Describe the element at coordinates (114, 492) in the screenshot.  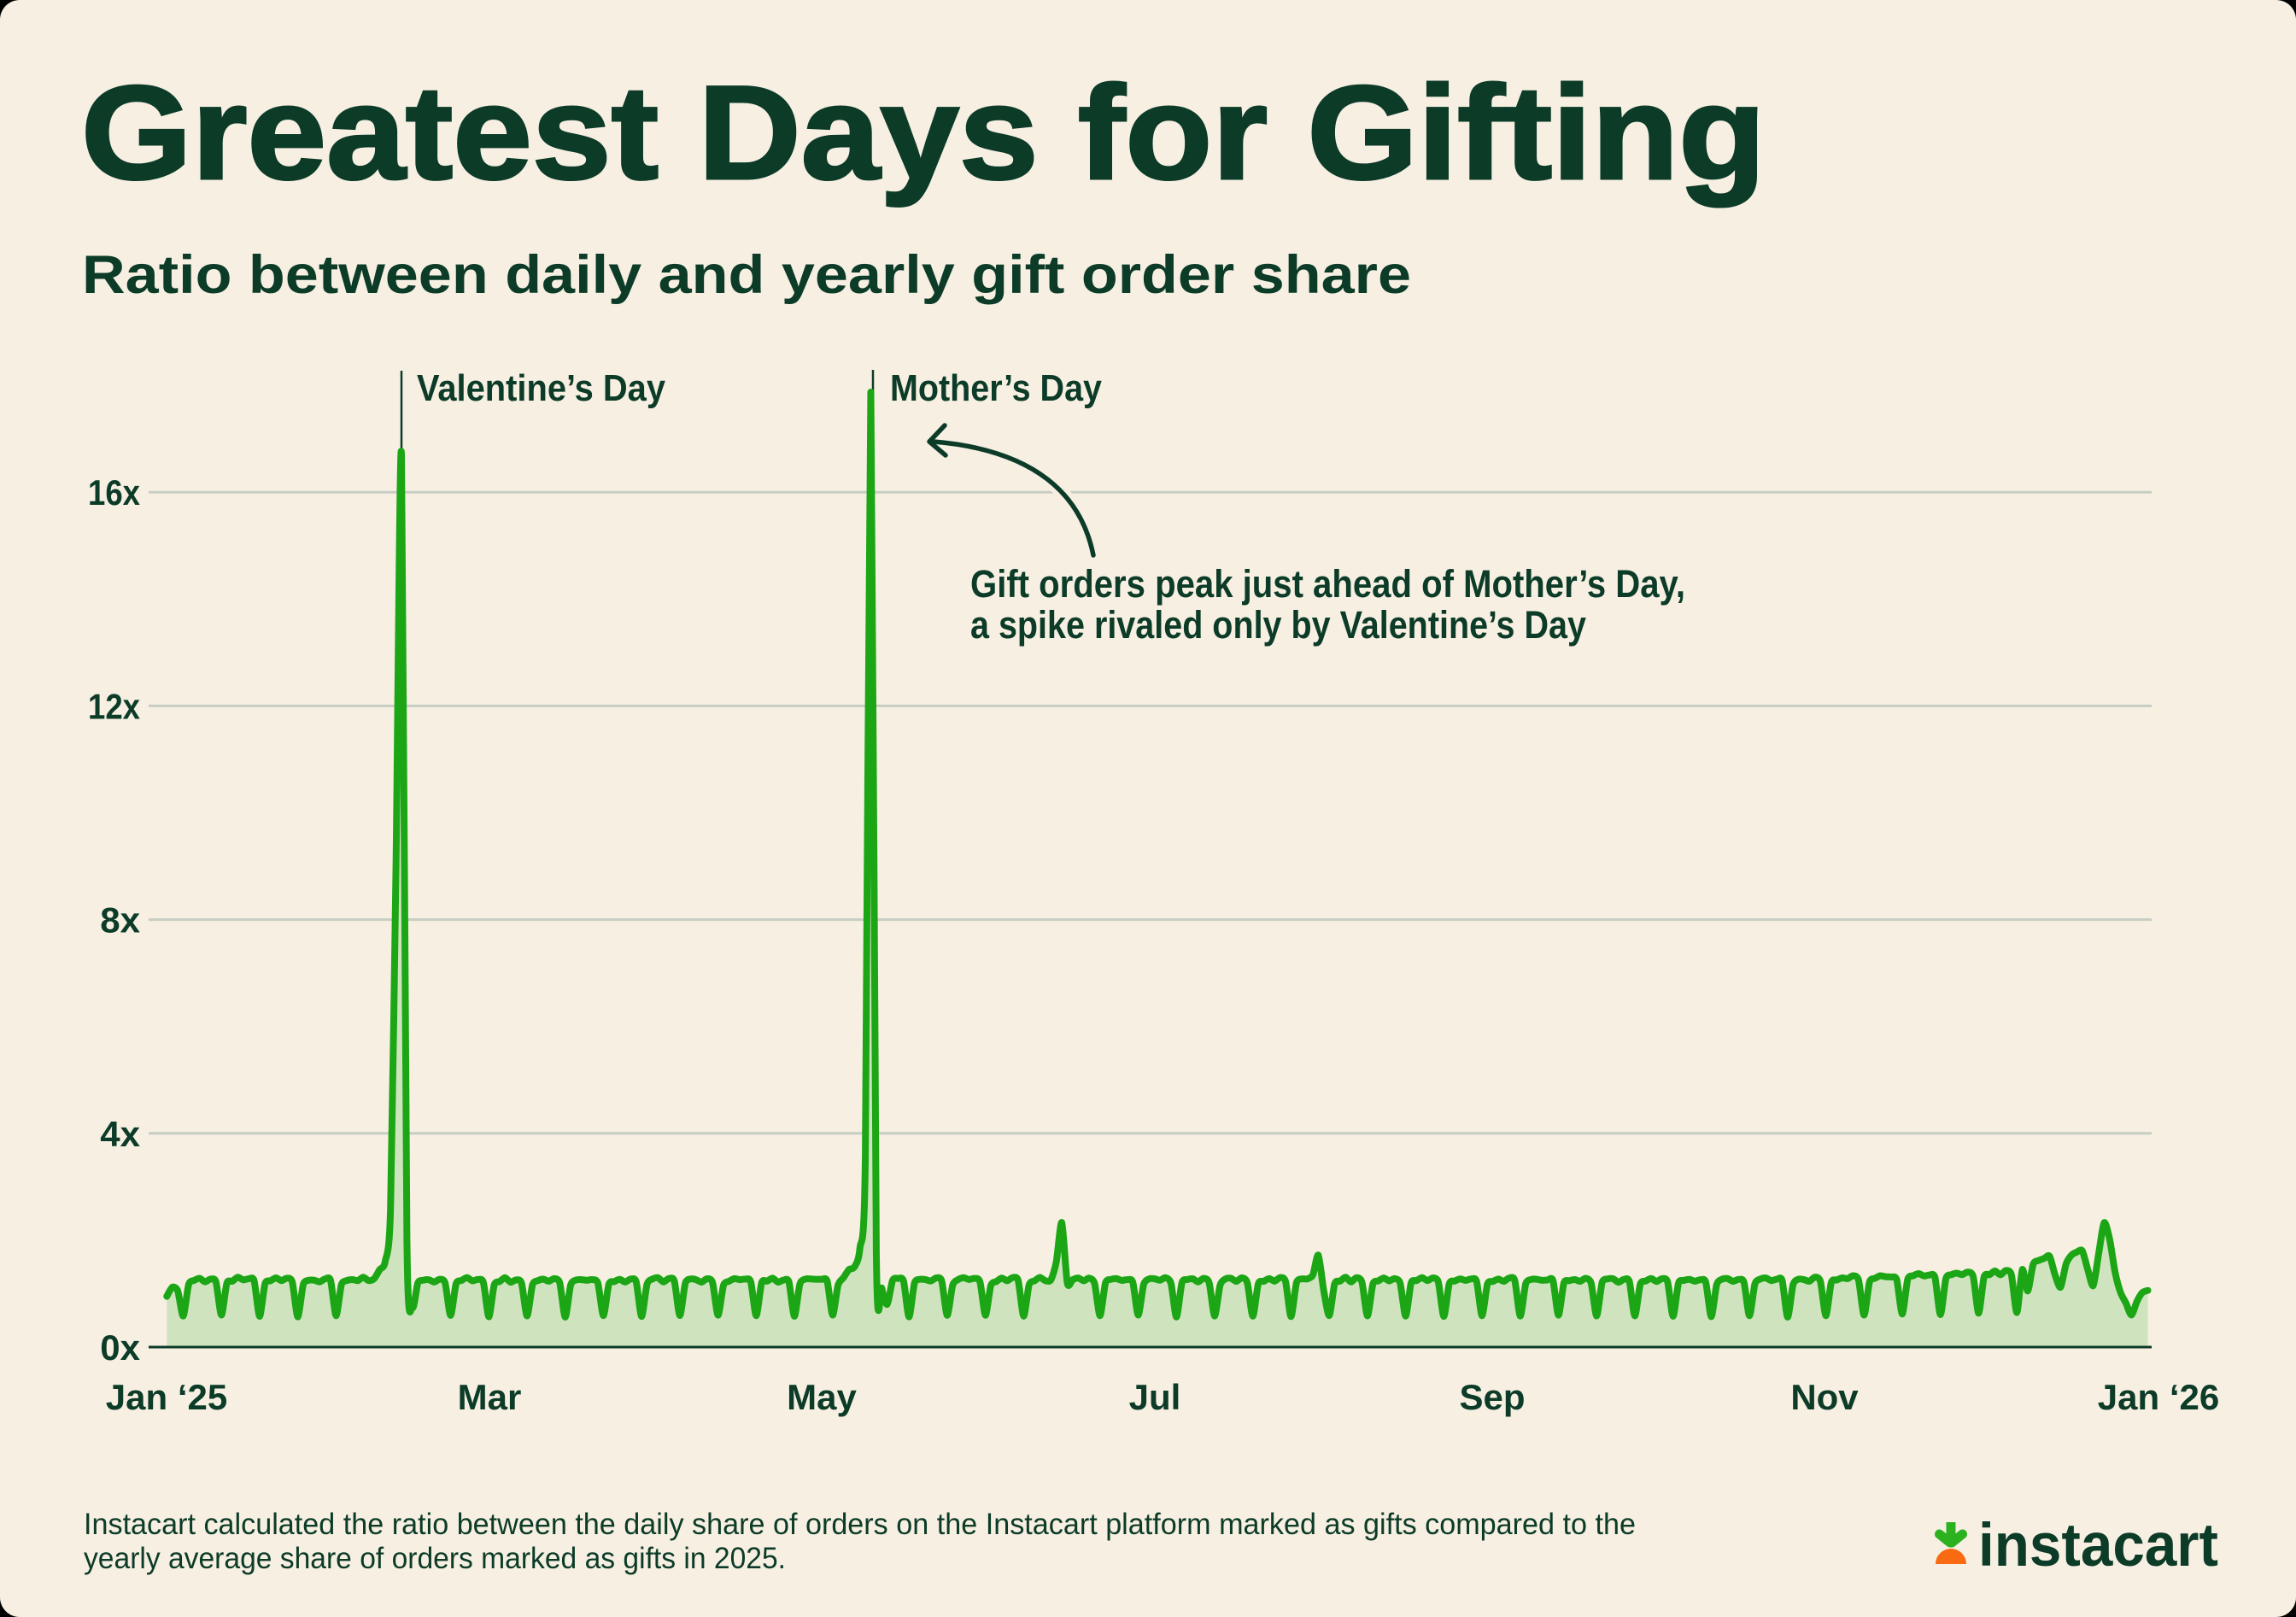
I see `svg-text: 16x` at that location.